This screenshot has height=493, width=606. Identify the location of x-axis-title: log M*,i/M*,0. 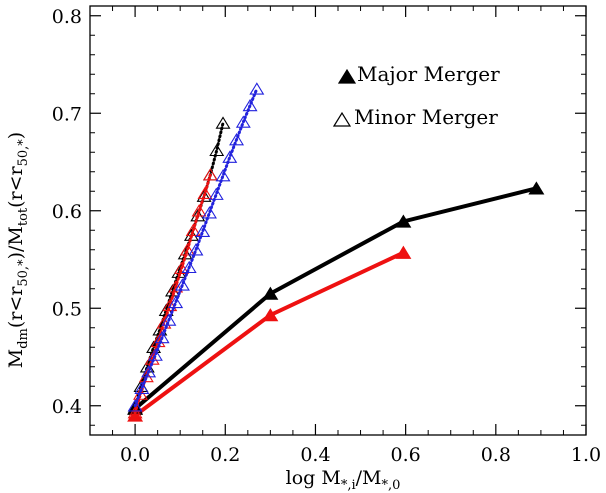
(343, 480).